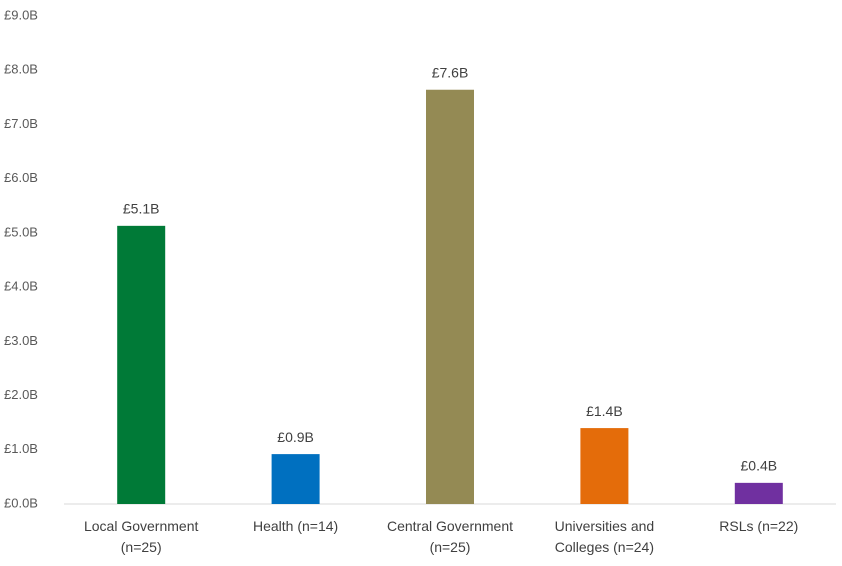 This screenshot has height=566, width=842. I want to click on x-tick-label: Health (n=14), so click(295, 526).